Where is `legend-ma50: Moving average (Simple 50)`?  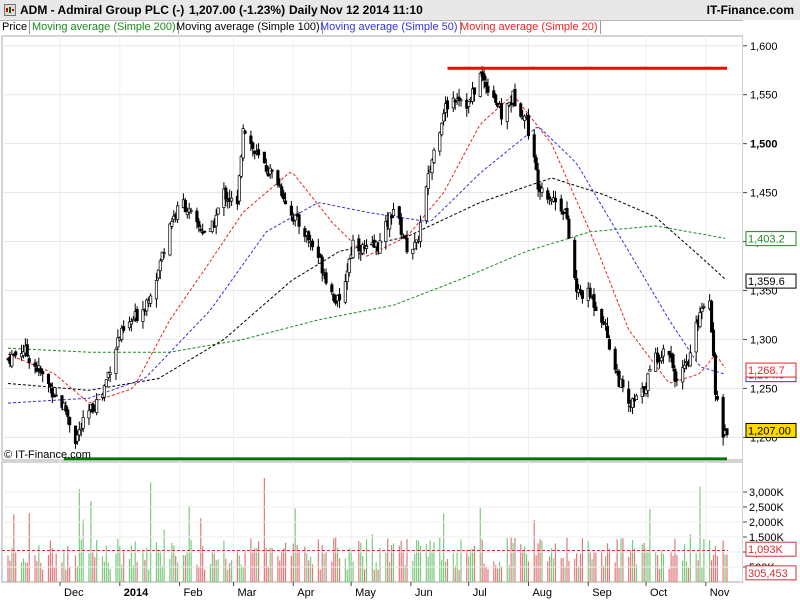
legend-ma50: Moving average (Simple 50) is located at coordinates (389, 27).